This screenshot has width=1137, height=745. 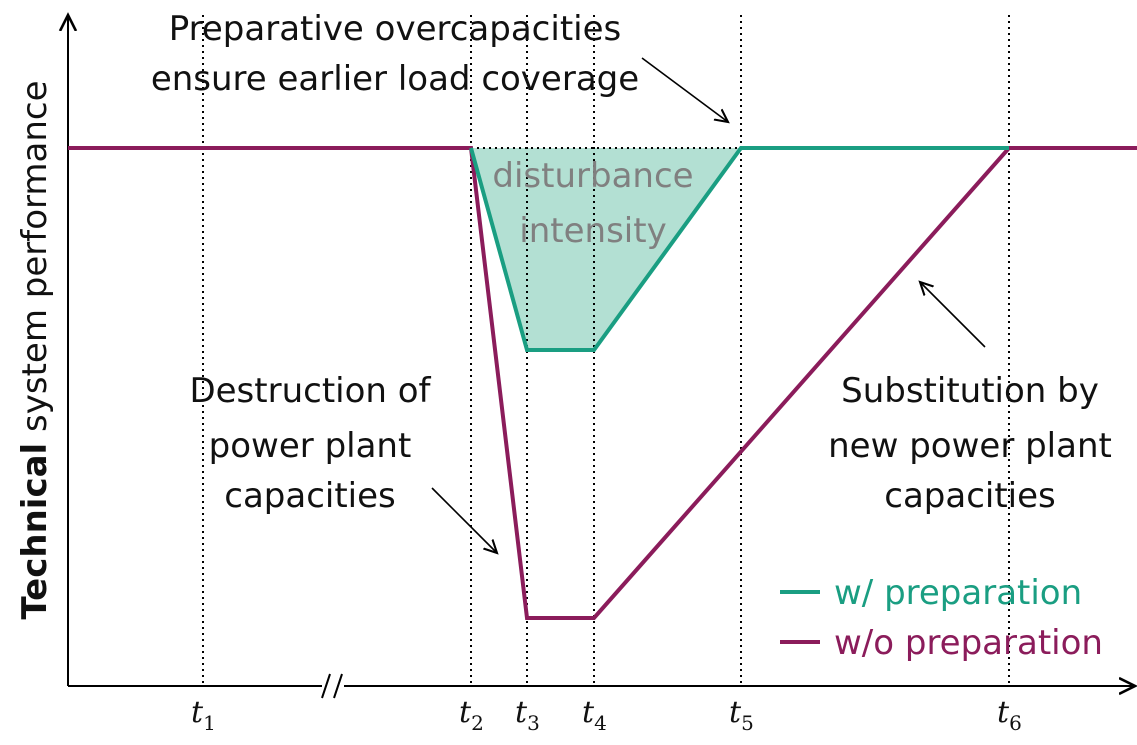 I want to click on tick-subscript: 5, so click(x=747, y=723).